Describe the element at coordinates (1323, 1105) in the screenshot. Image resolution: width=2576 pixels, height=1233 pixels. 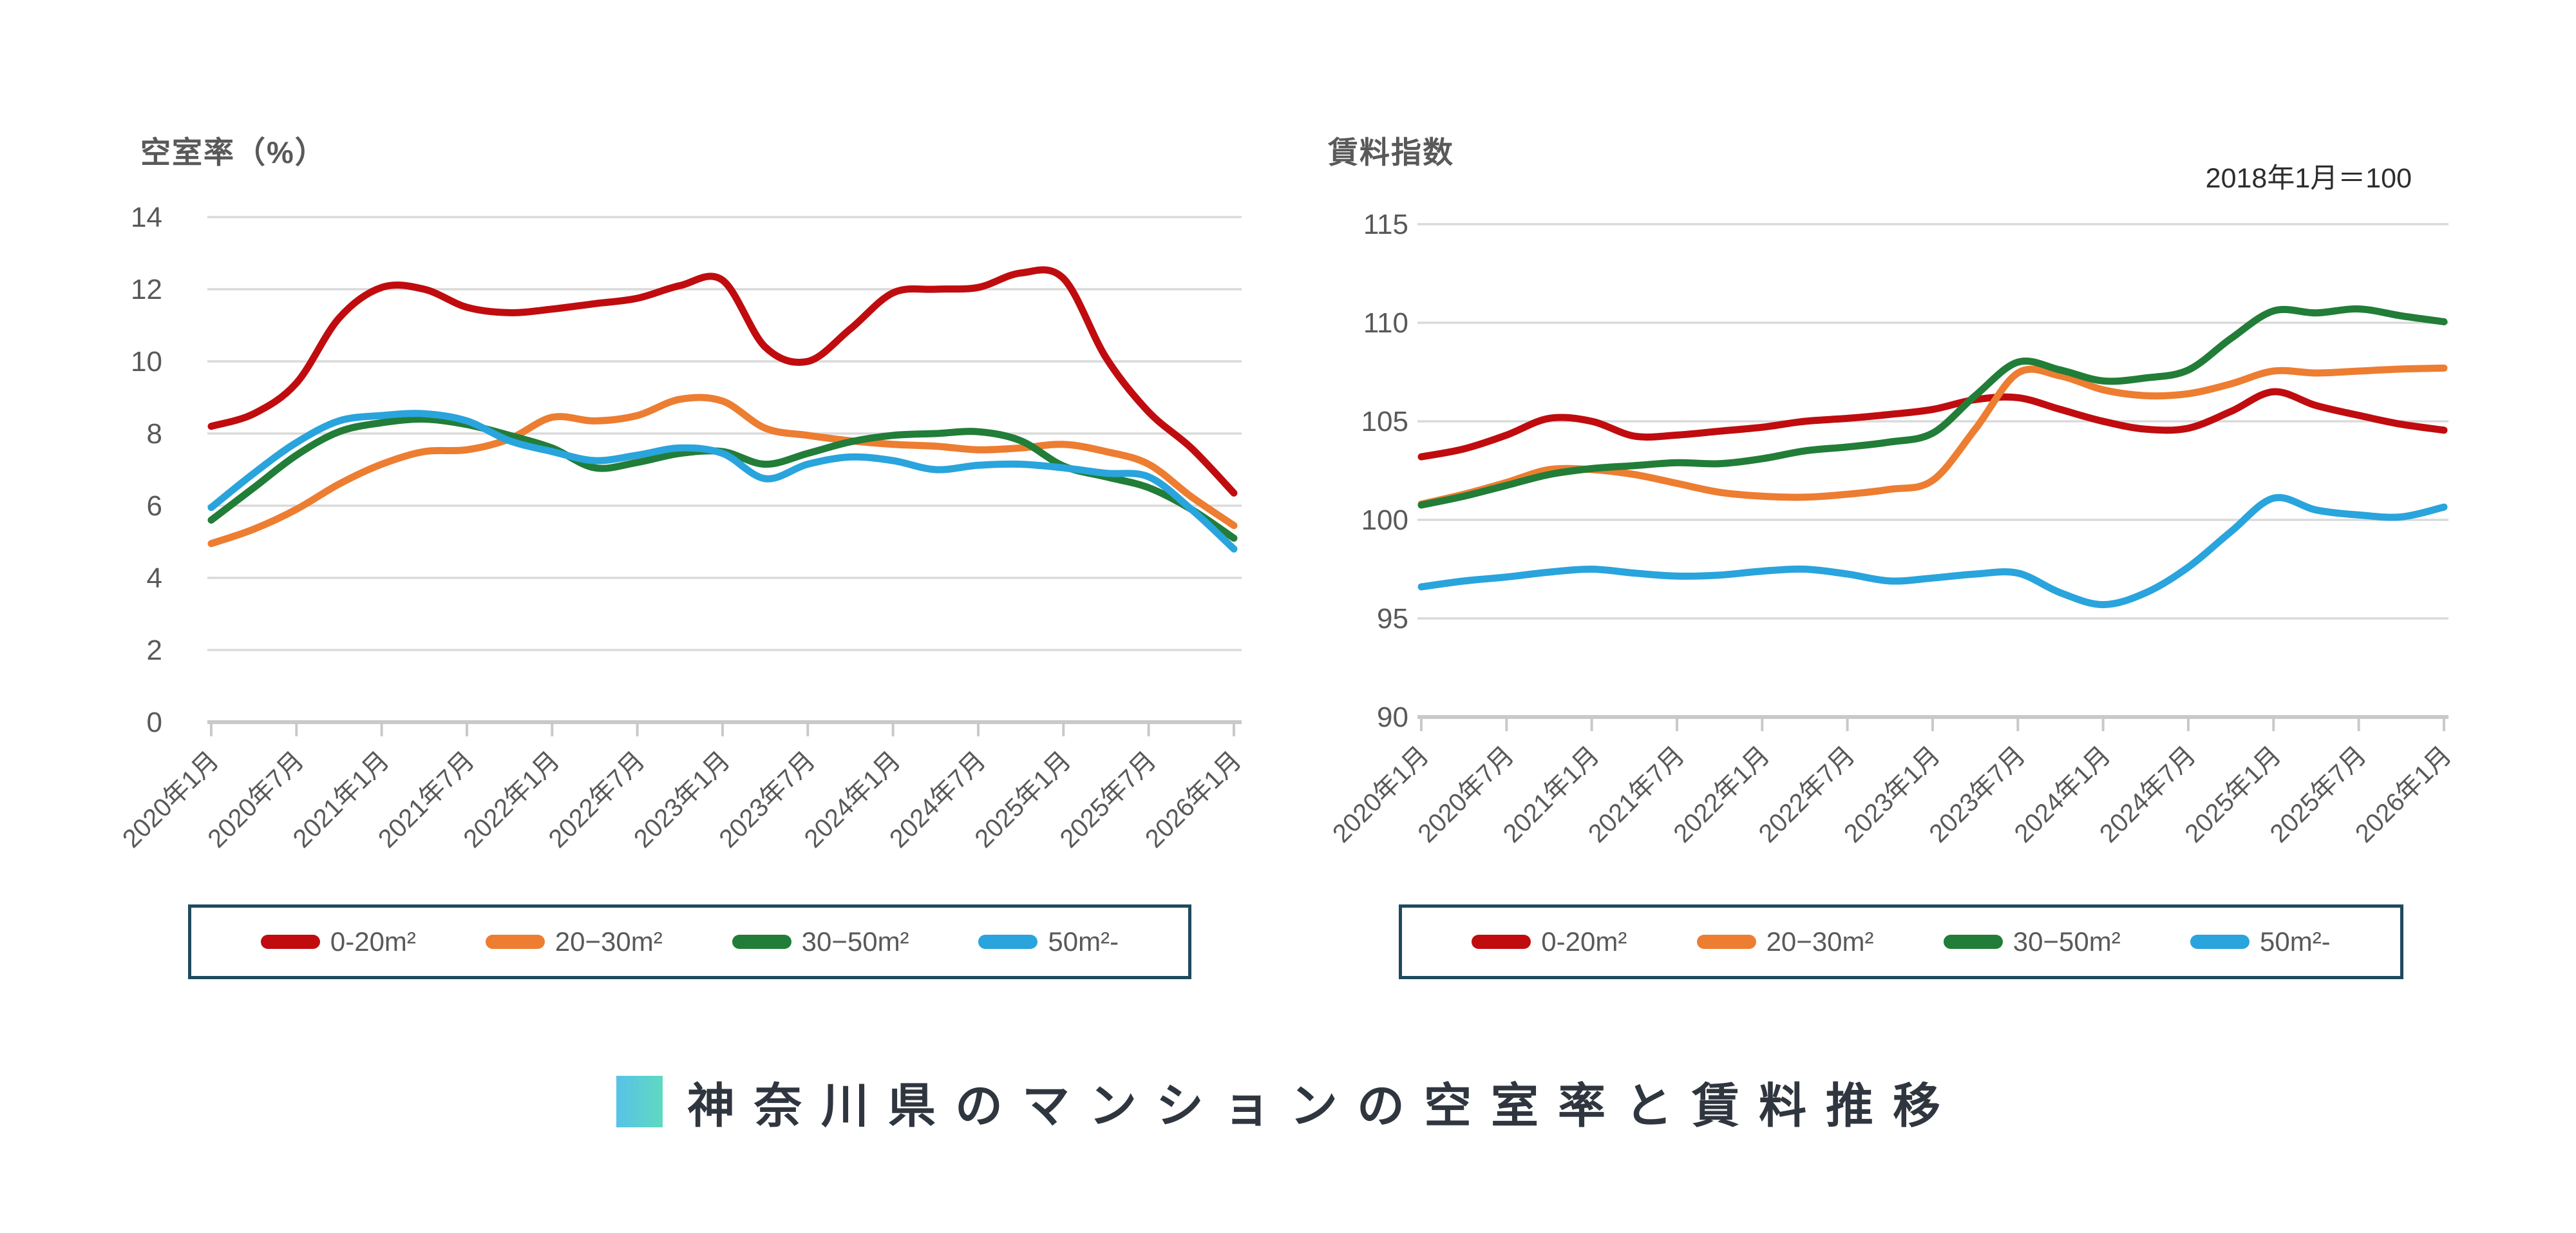
I see `figure-title: 神奈川県のマンションの空室率と賃料推移` at that location.